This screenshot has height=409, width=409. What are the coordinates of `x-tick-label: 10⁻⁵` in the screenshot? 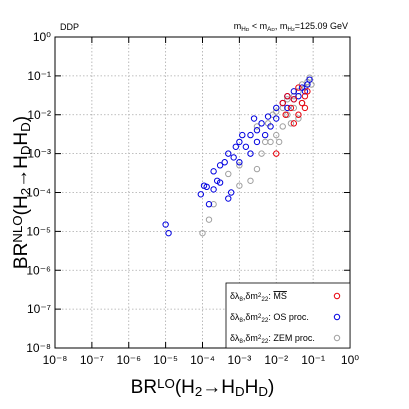 It's located at (165, 360).